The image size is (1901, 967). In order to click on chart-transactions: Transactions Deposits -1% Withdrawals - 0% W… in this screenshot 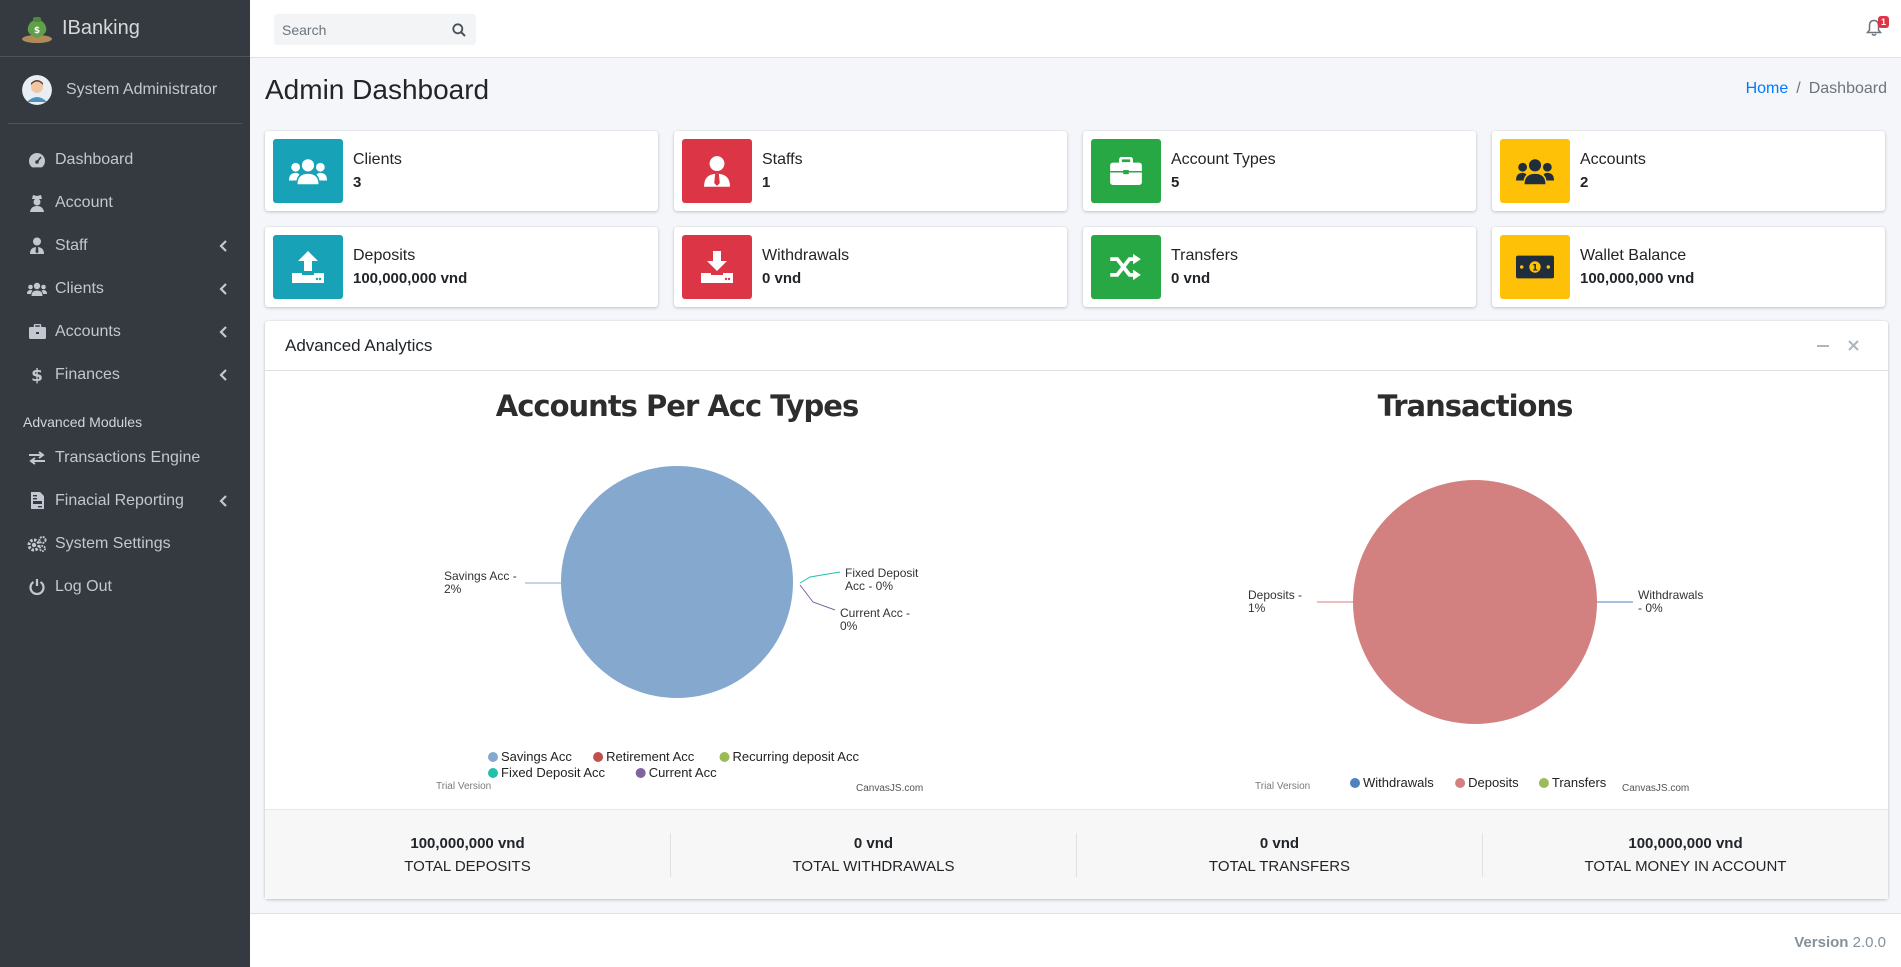, I will do `click(1475, 591)`.